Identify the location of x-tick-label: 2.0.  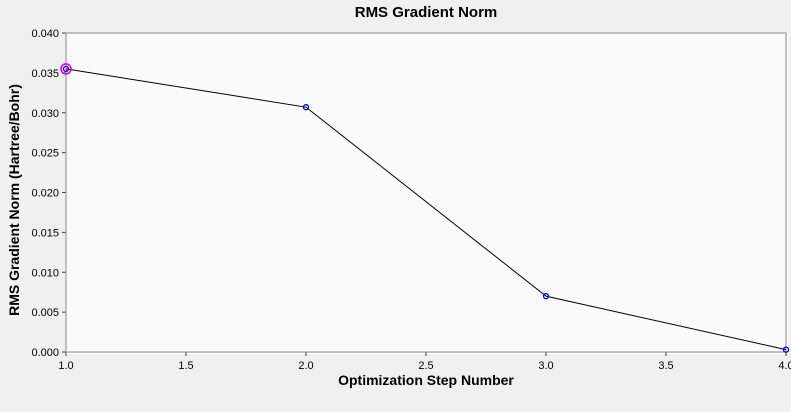
(305, 366).